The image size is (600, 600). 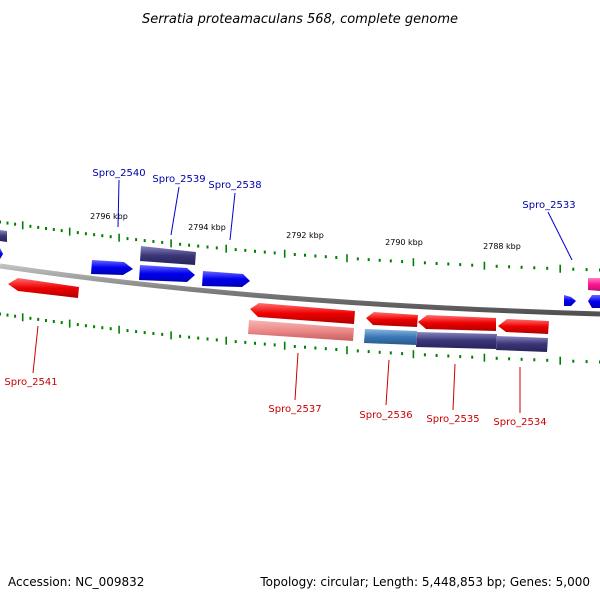 What do you see at coordinates (207, 227) in the screenshot?
I see `kbp-label: 2794 kbp` at bounding box center [207, 227].